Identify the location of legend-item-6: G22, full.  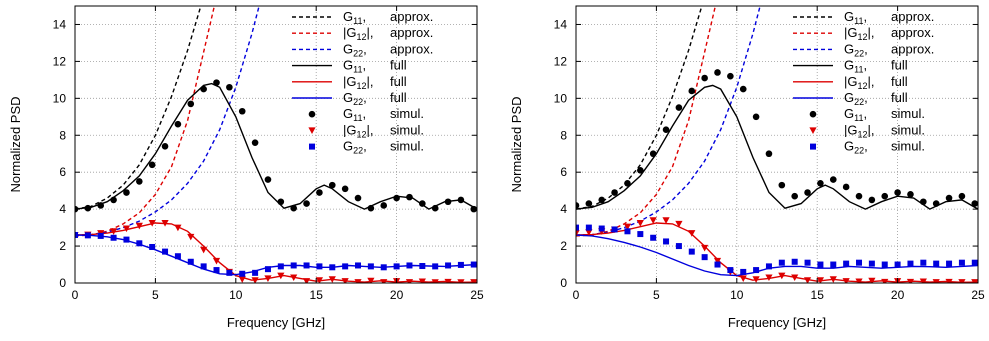
(850, 98).